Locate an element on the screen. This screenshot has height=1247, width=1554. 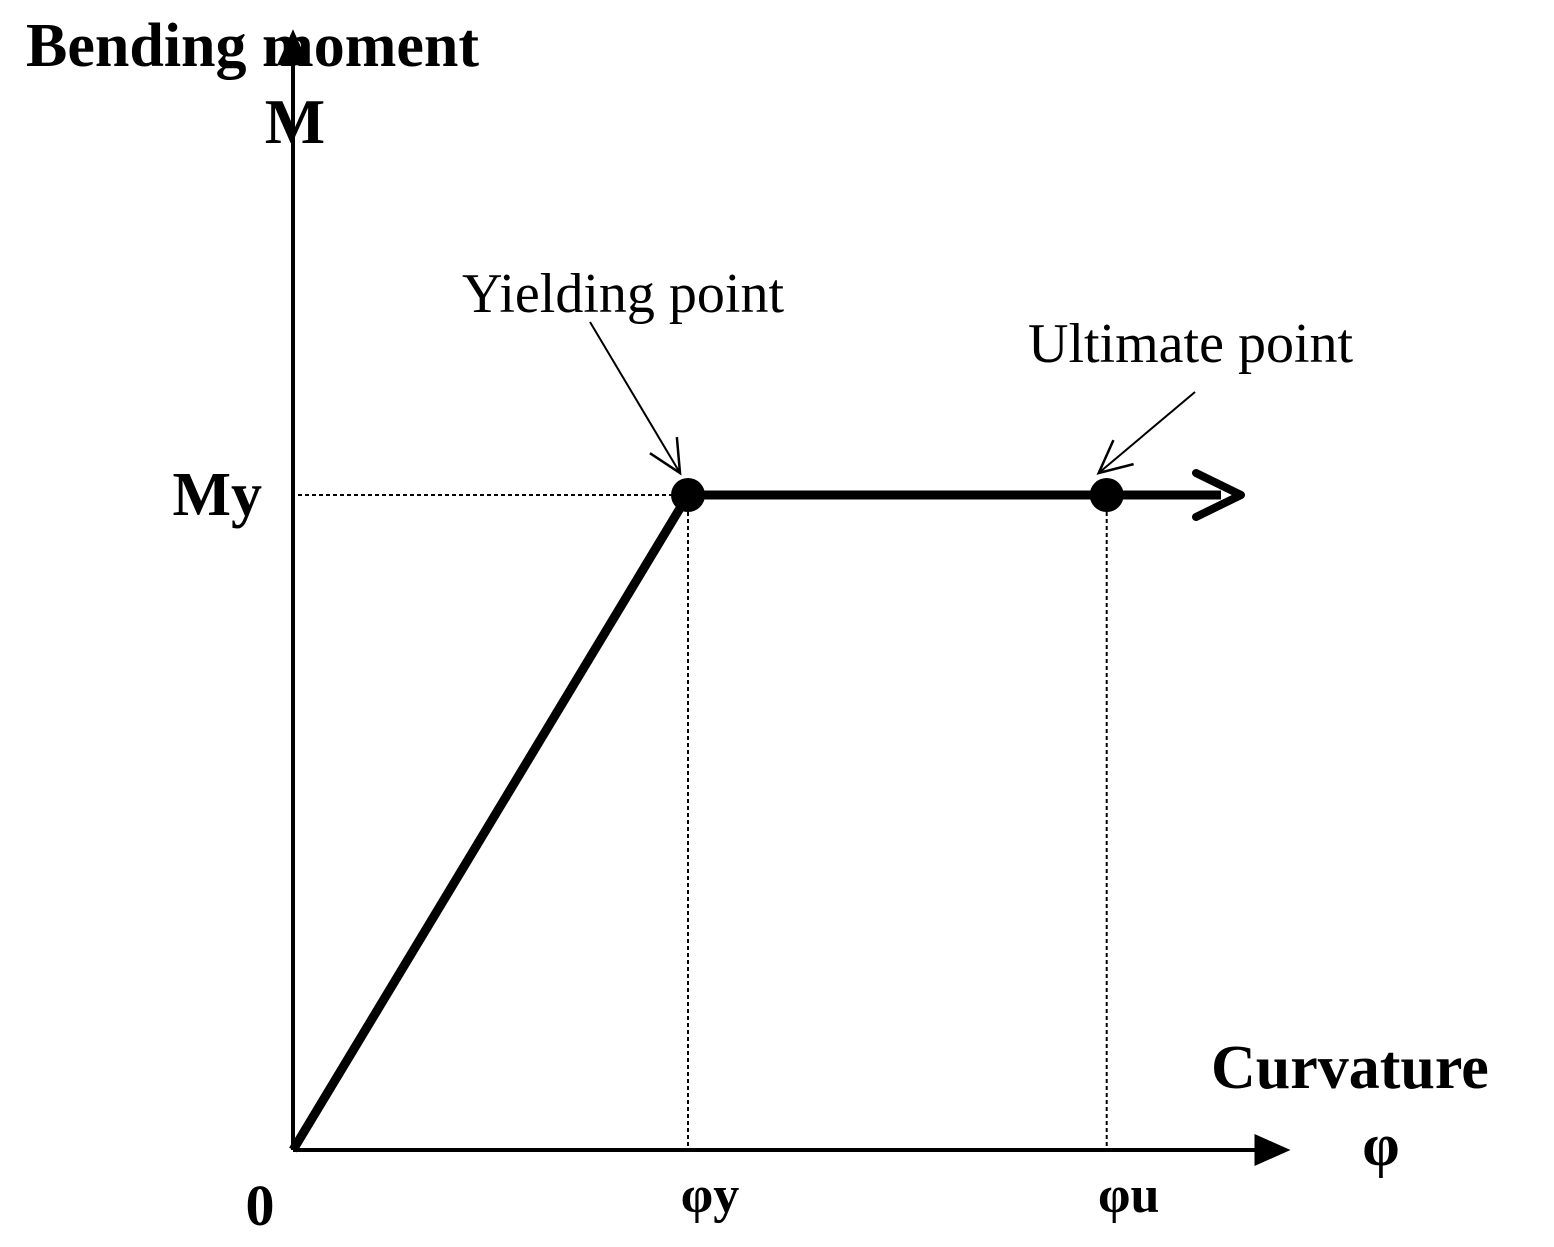
annotations-layer: Yielding point Ultimate point is located at coordinates (908, 369).